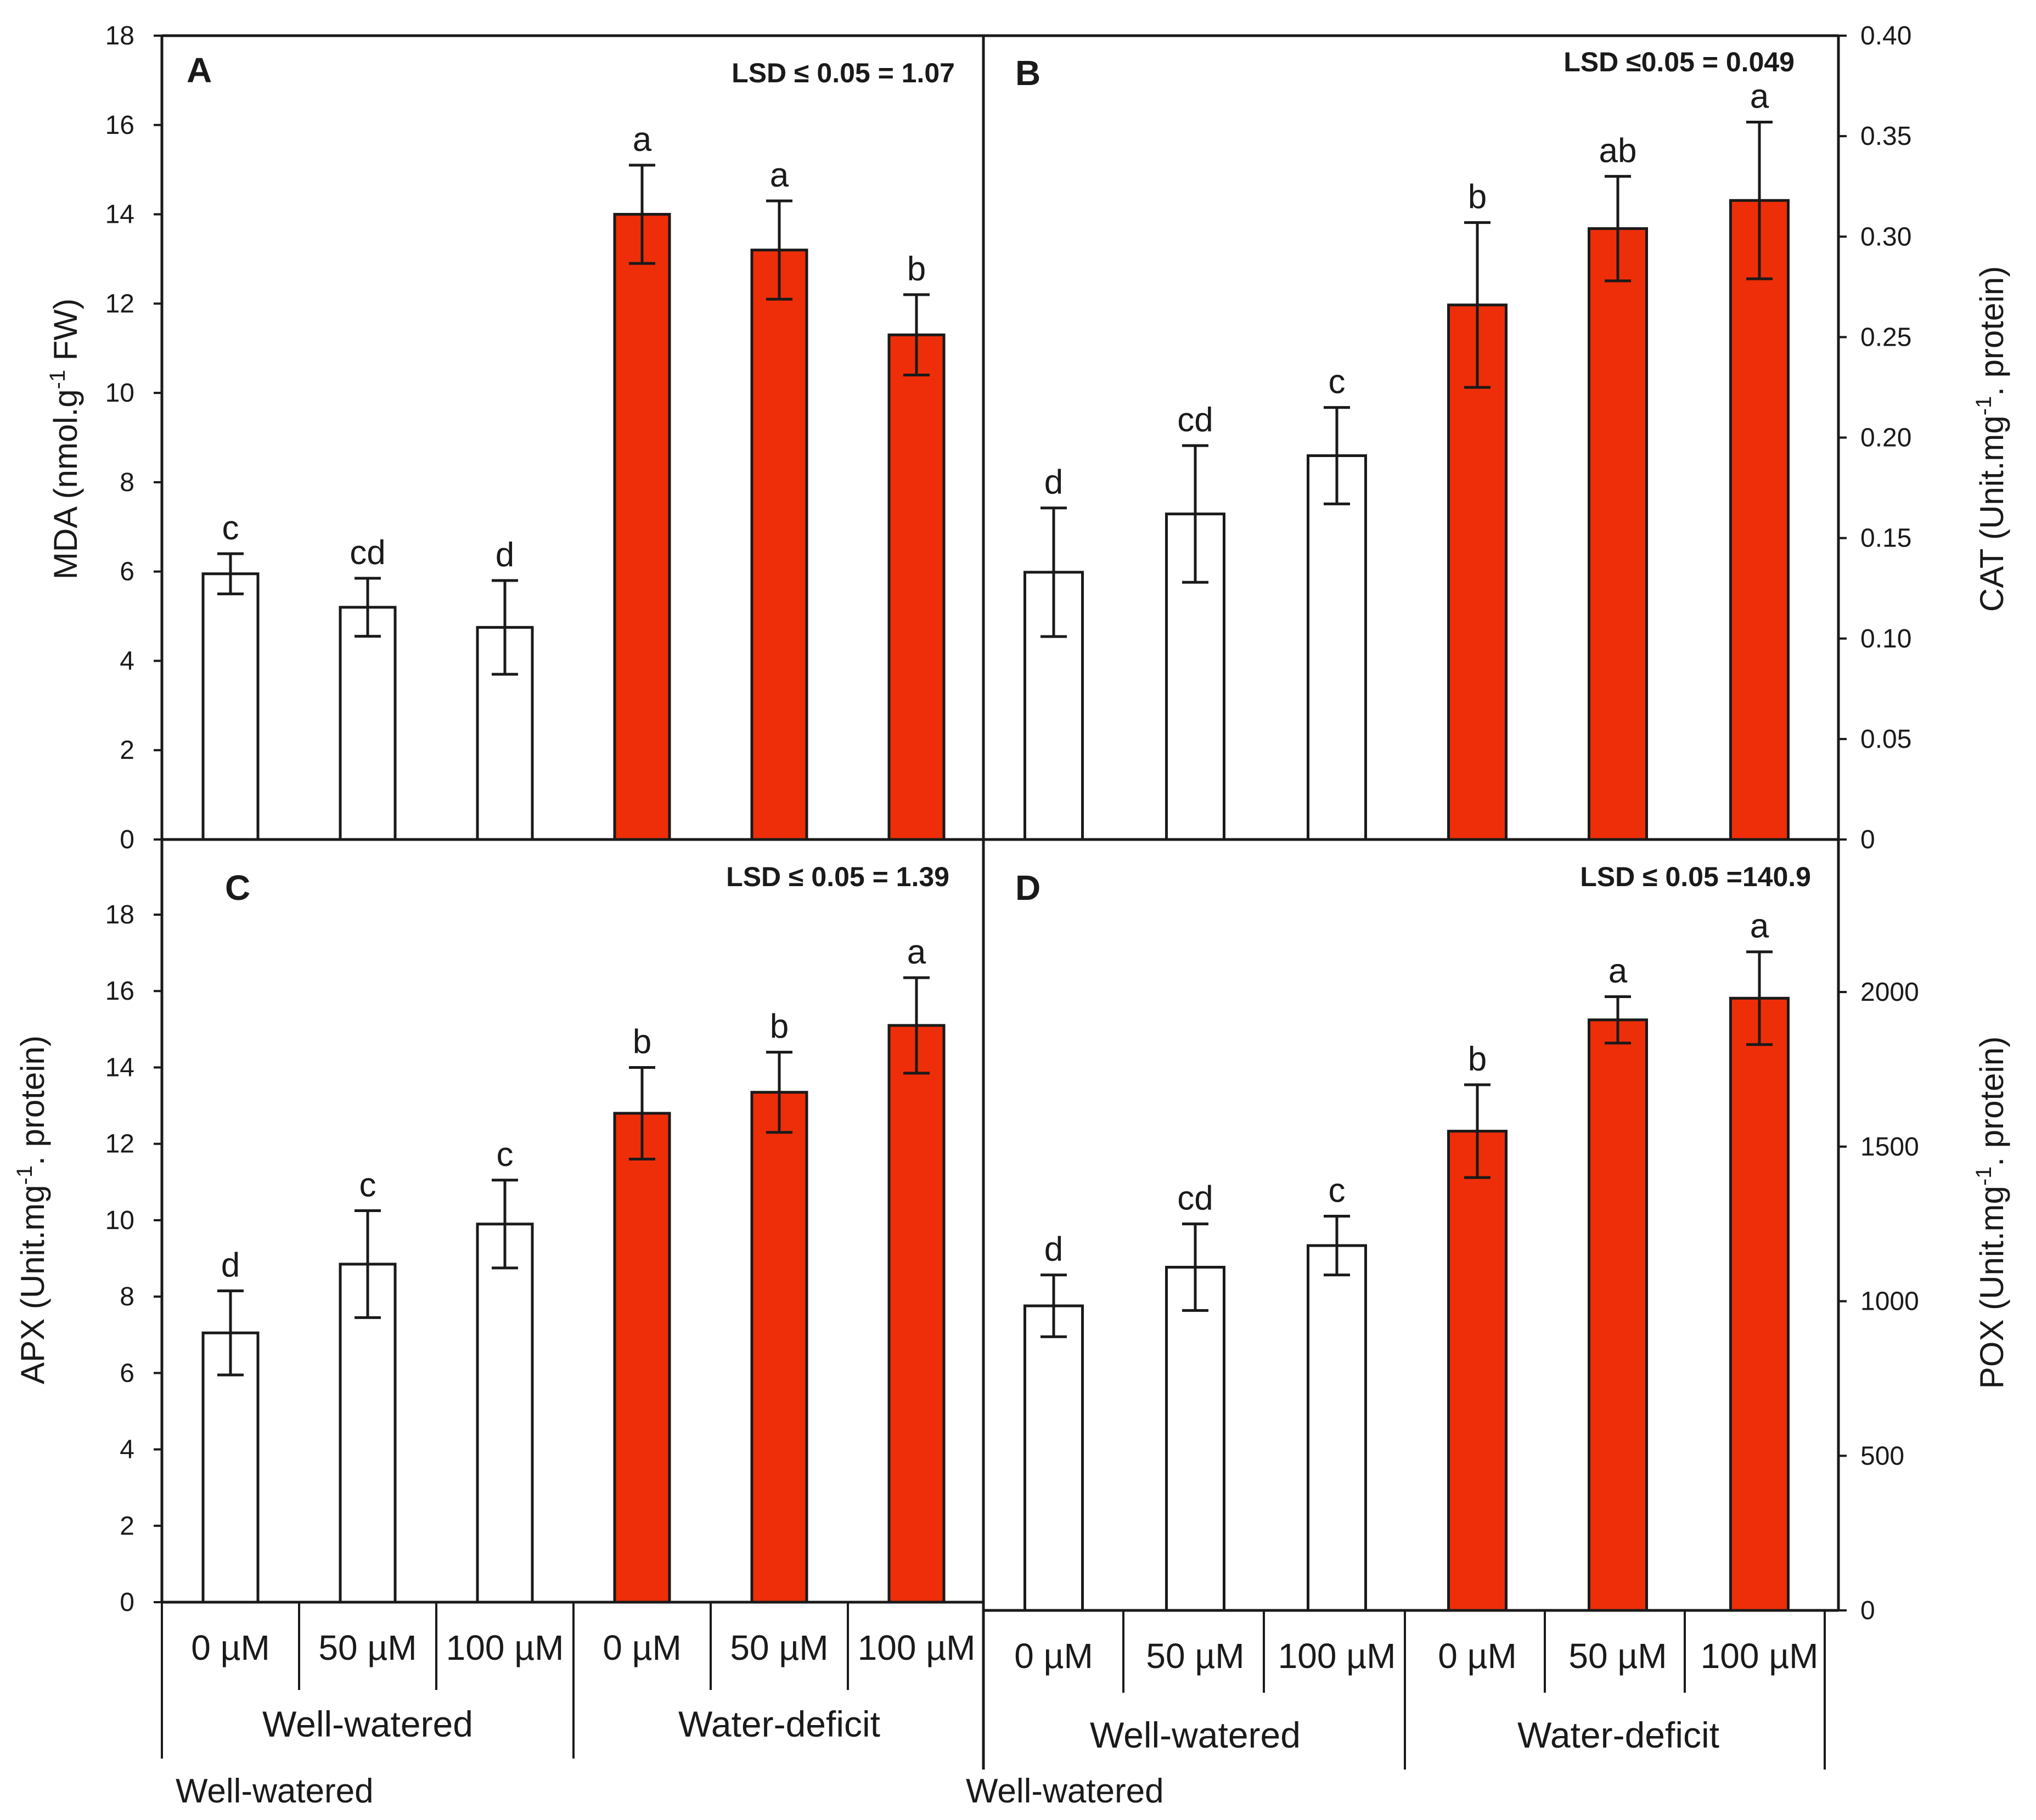 The height and width of the screenshot is (1820, 2036). What do you see at coordinates (1885, 35) in the screenshot?
I see `y-tick-label: 0.40` at bounding box center [1885, 35].